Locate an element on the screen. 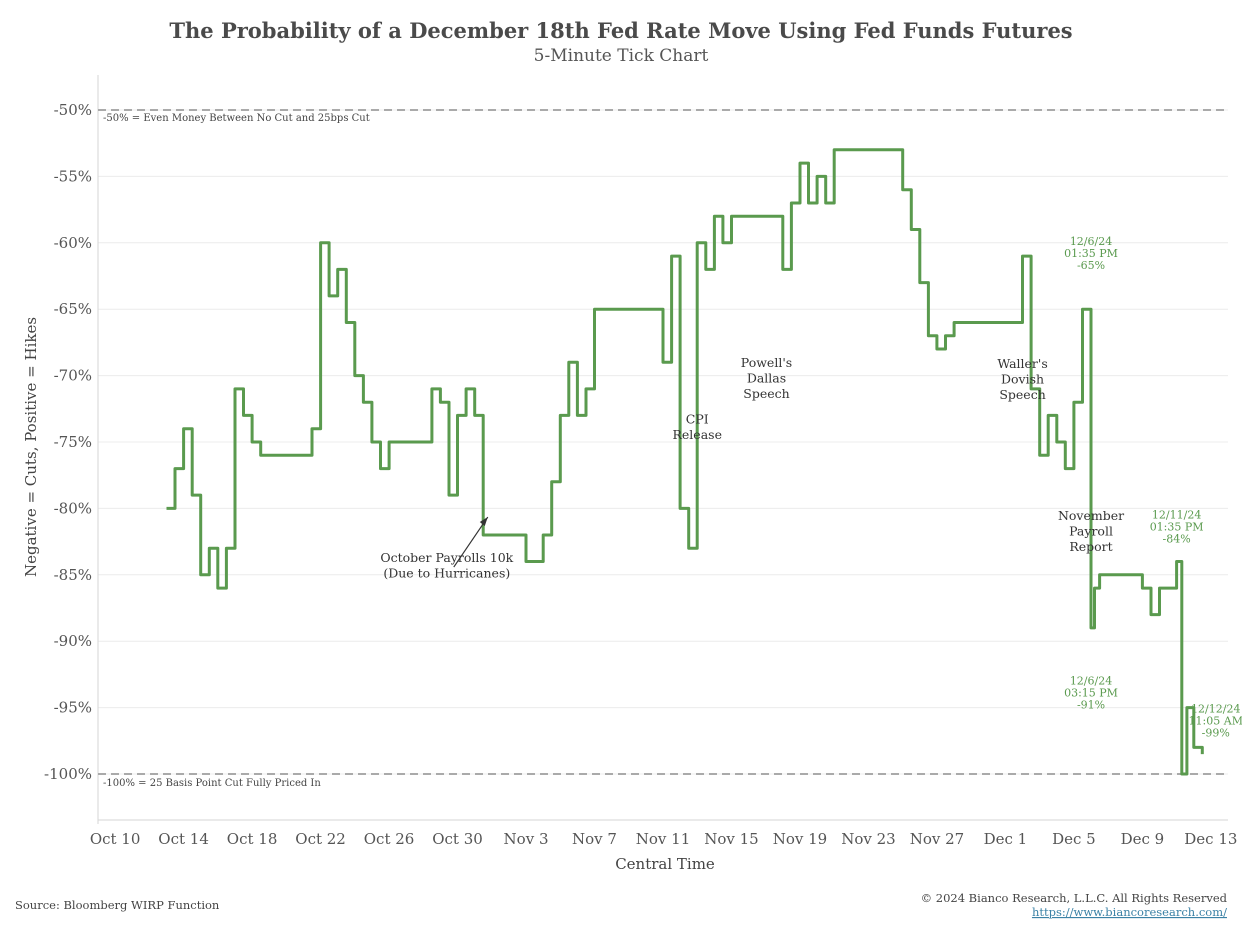 Image resolution: width=1242 pixels, height=932 pixels. x-tick-label: Oct 18 is located at coordinates (252, 839).